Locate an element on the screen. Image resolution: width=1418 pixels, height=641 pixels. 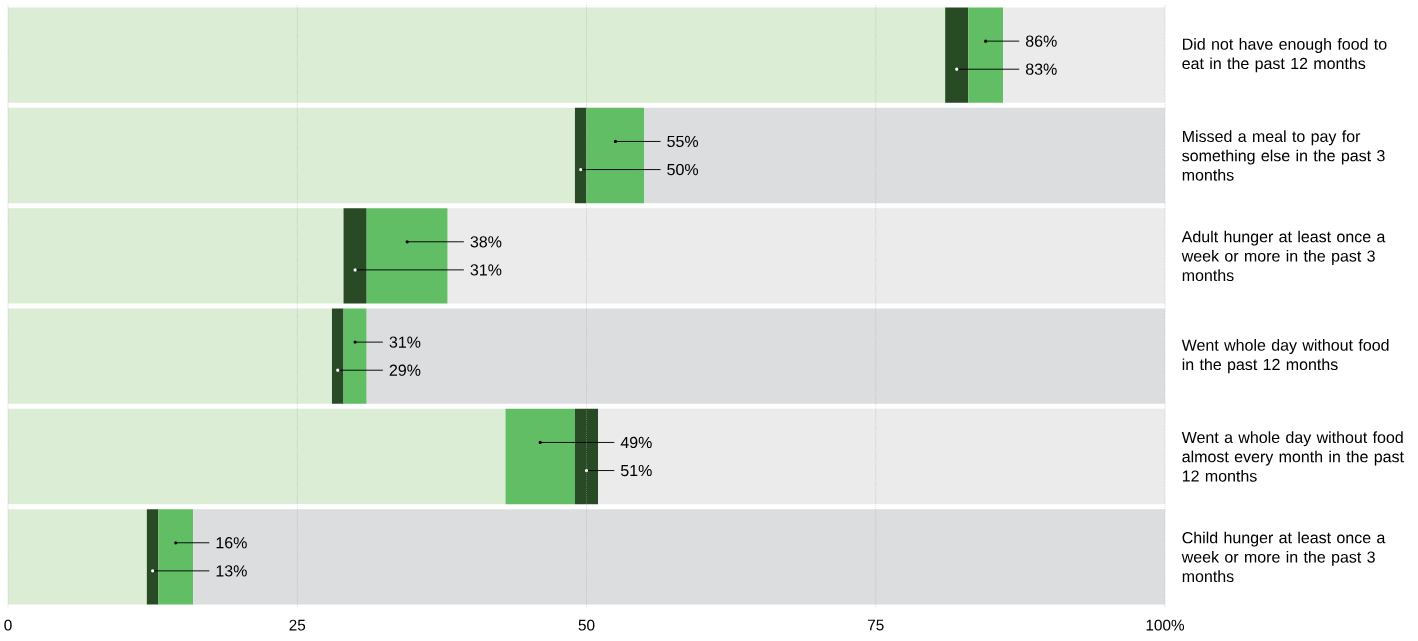
x-tick-label: 75 is located at coordinates (876, 625).